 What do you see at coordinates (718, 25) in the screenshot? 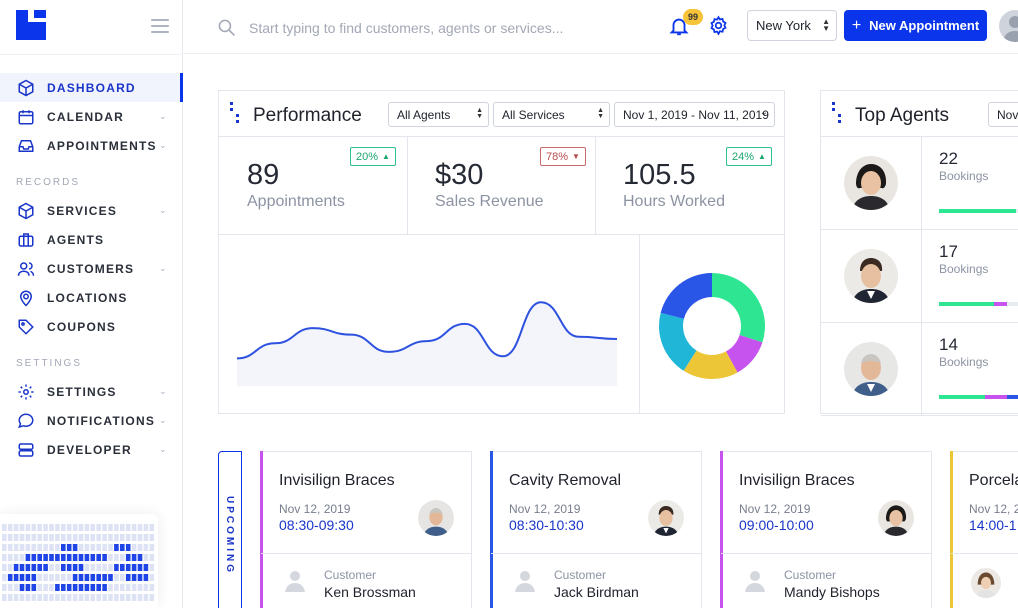
I see `gear-icon` at bounding box center [718, 25].